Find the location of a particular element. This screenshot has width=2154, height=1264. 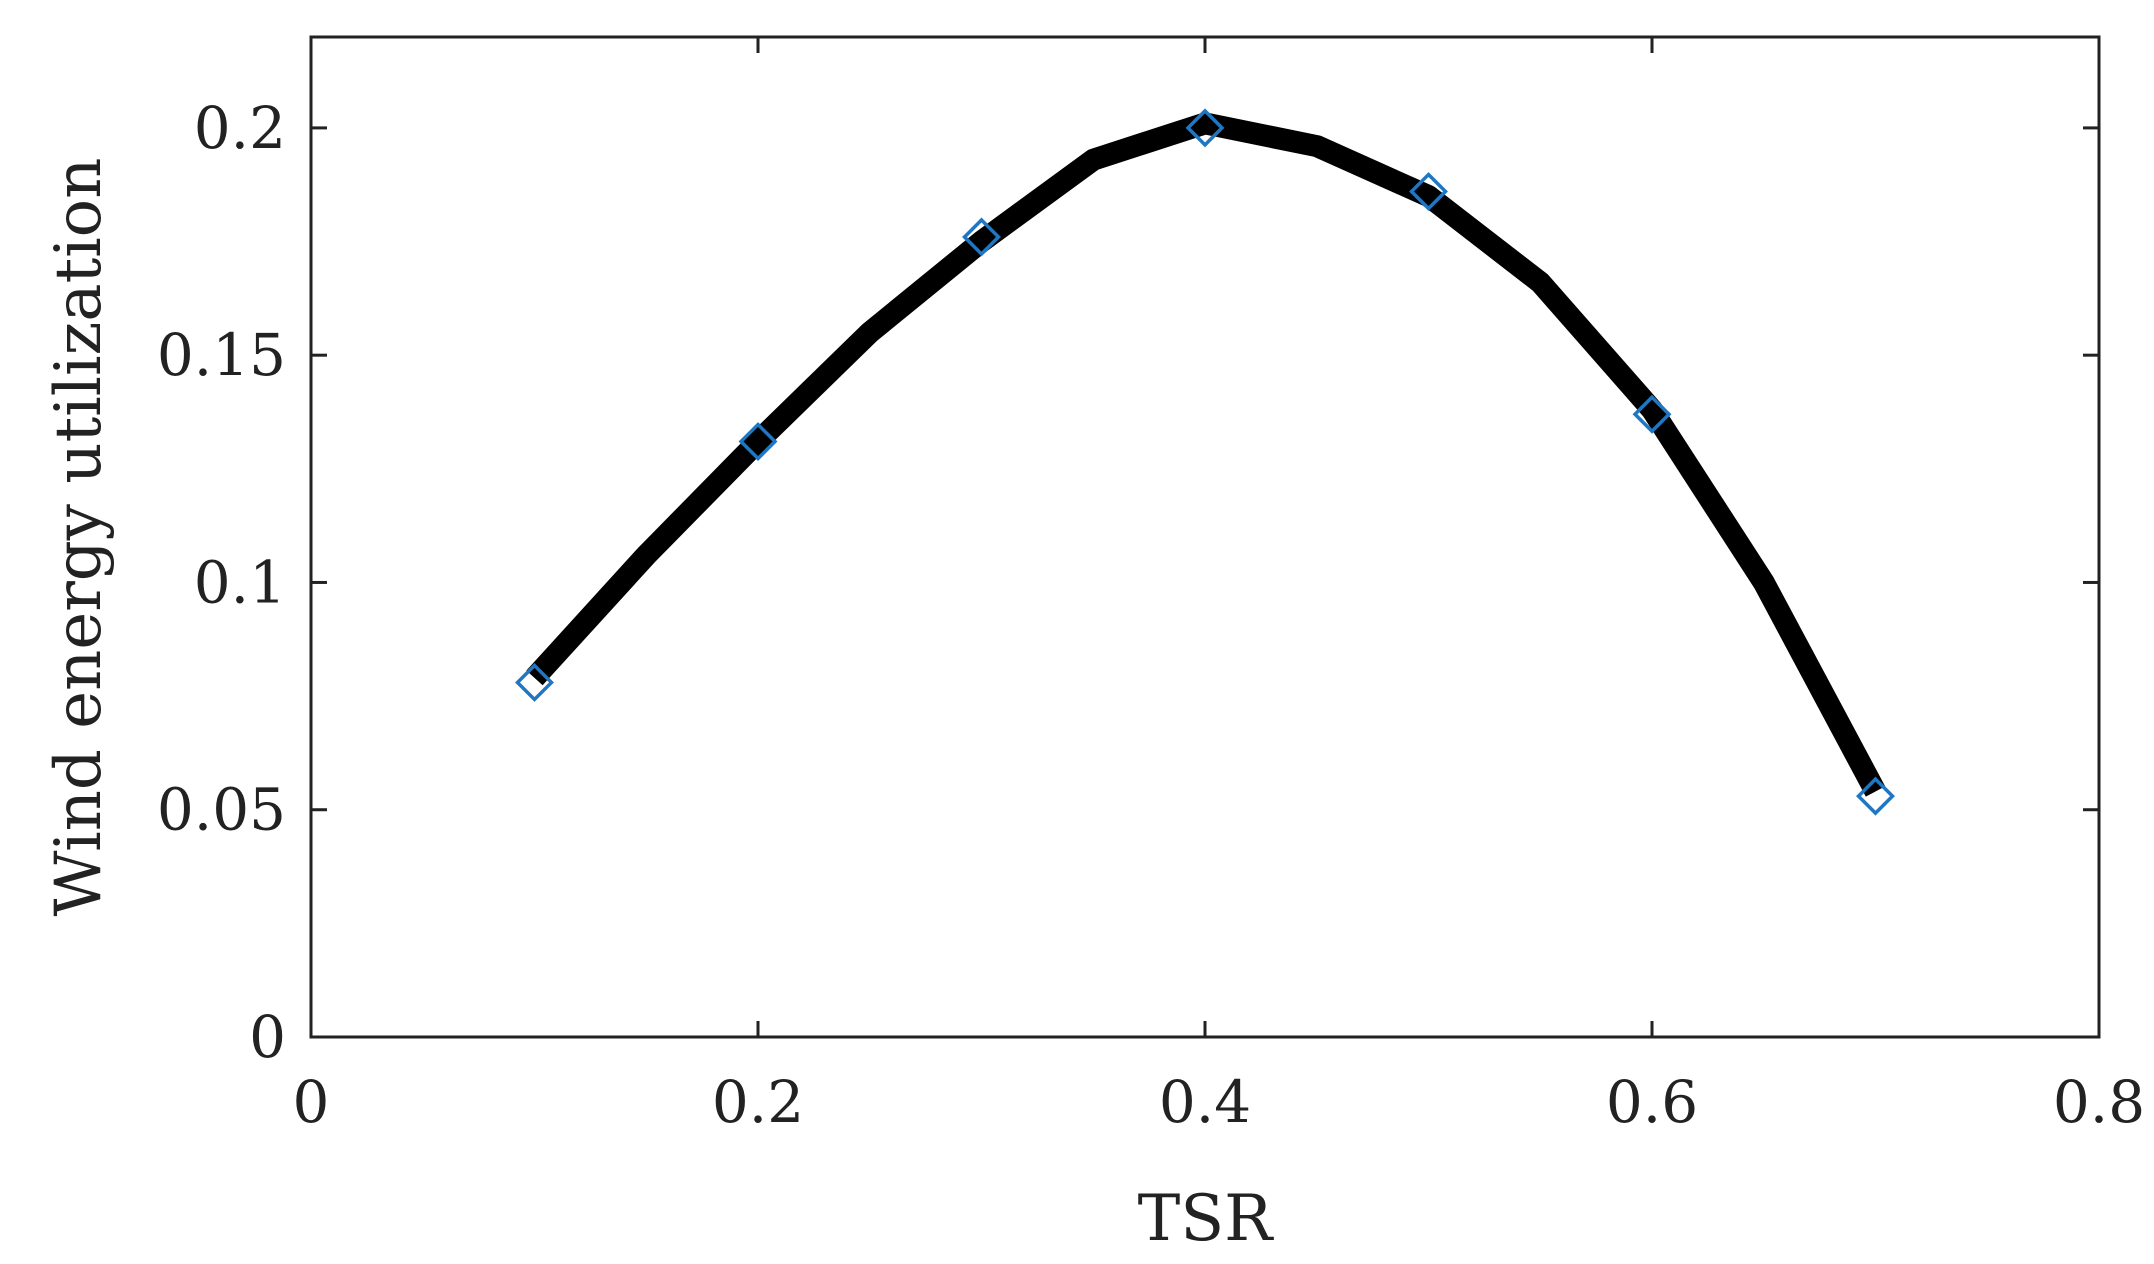

x-tick-label: 0.8 is located at coordinates (2099, 1102).